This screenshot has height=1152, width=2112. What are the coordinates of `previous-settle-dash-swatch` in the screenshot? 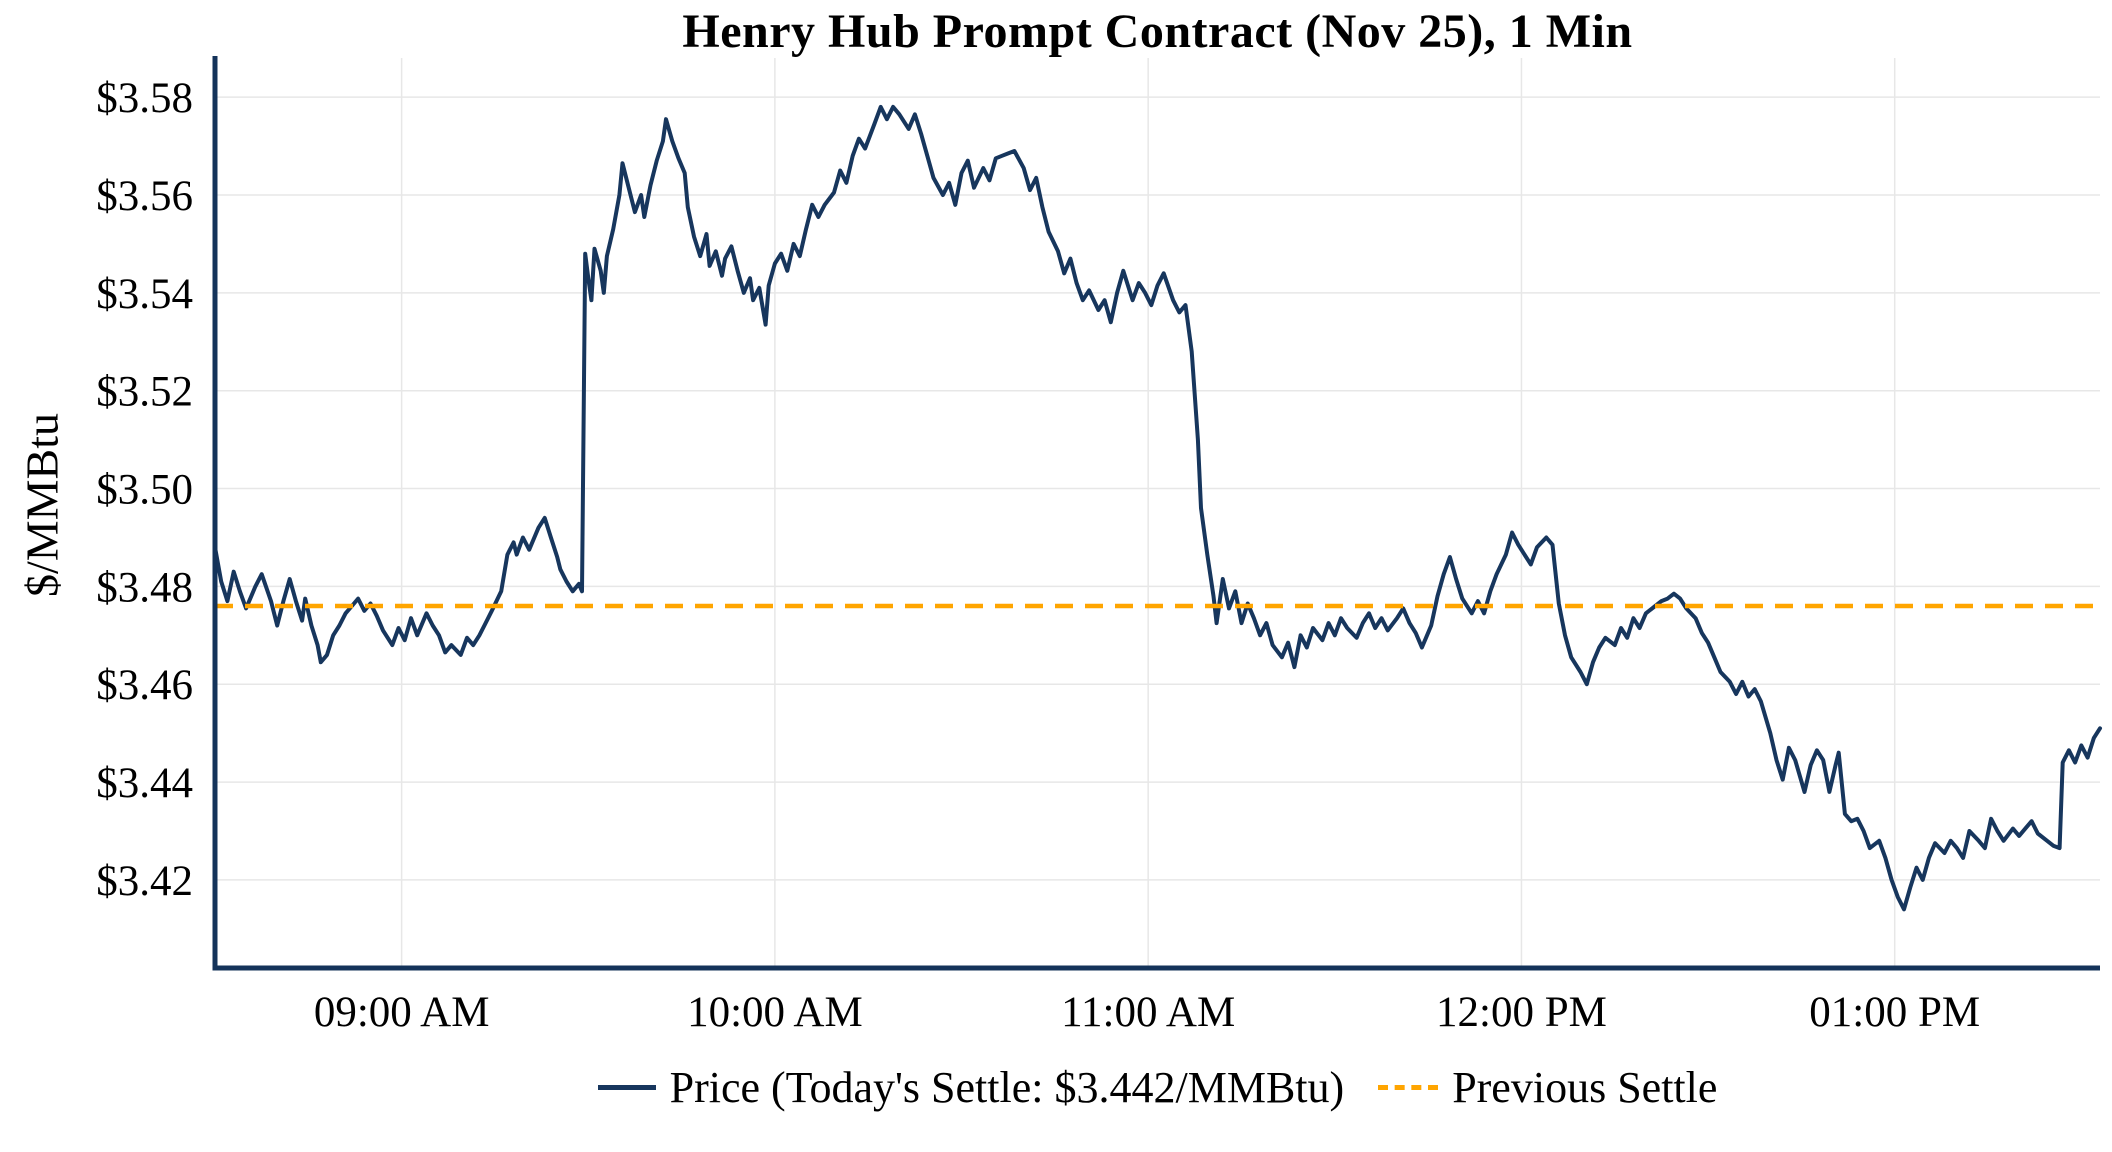 It's located at (1408, 1087).